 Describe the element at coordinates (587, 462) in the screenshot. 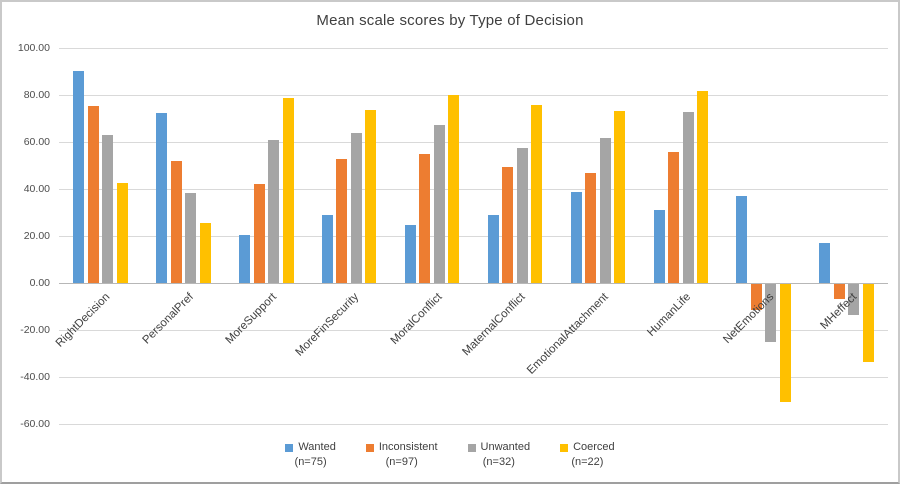

I see `legend-n-label: (n=22)` at that location.